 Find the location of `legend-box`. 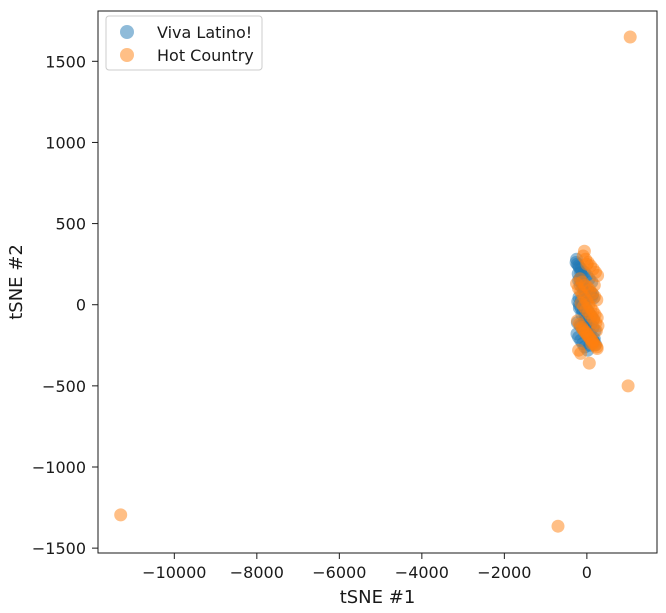

legend-box is located at coordinates (184, 43).